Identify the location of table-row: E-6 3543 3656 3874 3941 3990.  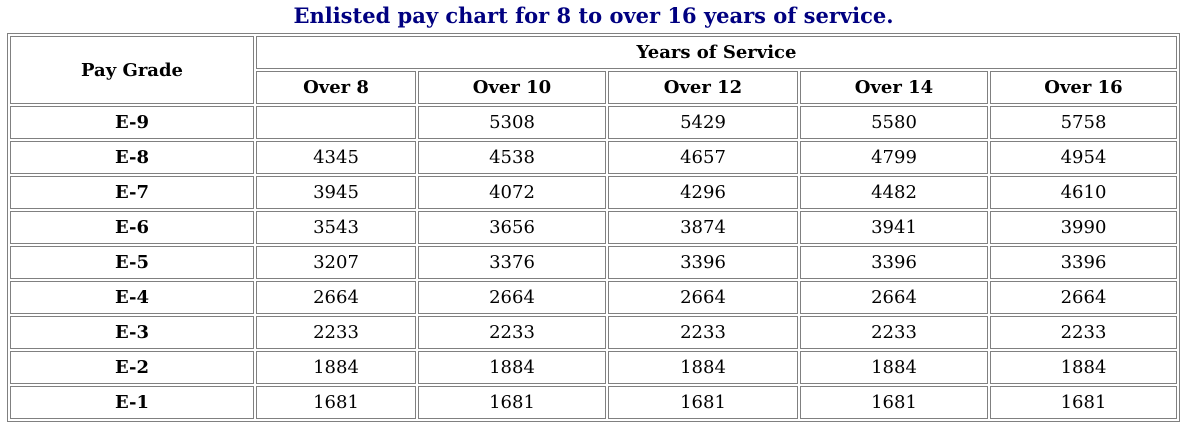
(593, 227).